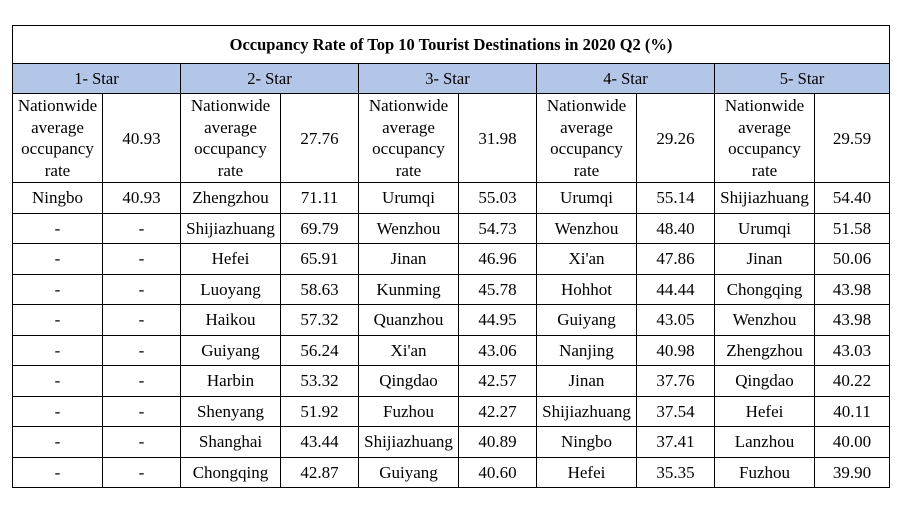 This screenshot has width=913, height=508. Describe the element at coordinates (675, 442) in the screenshot. I see `rate-cell: 37.41` at that location.